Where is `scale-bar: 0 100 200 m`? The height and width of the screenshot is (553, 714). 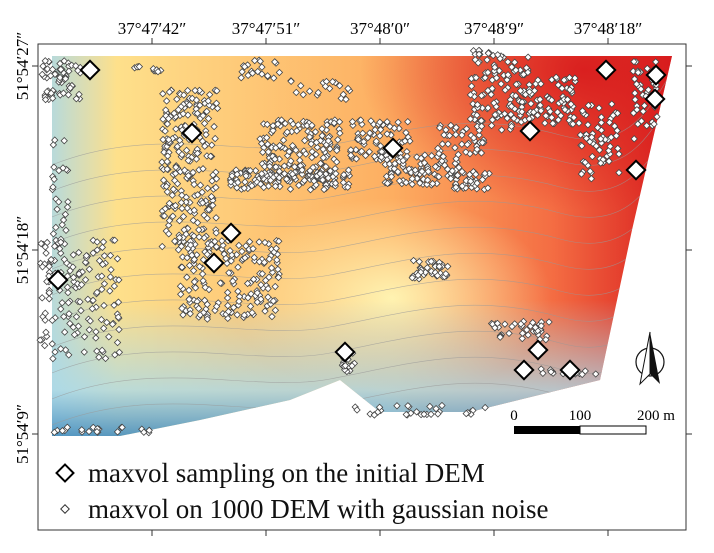 scale-bar: 0 100 200 m is located at coordinates (592, 421).